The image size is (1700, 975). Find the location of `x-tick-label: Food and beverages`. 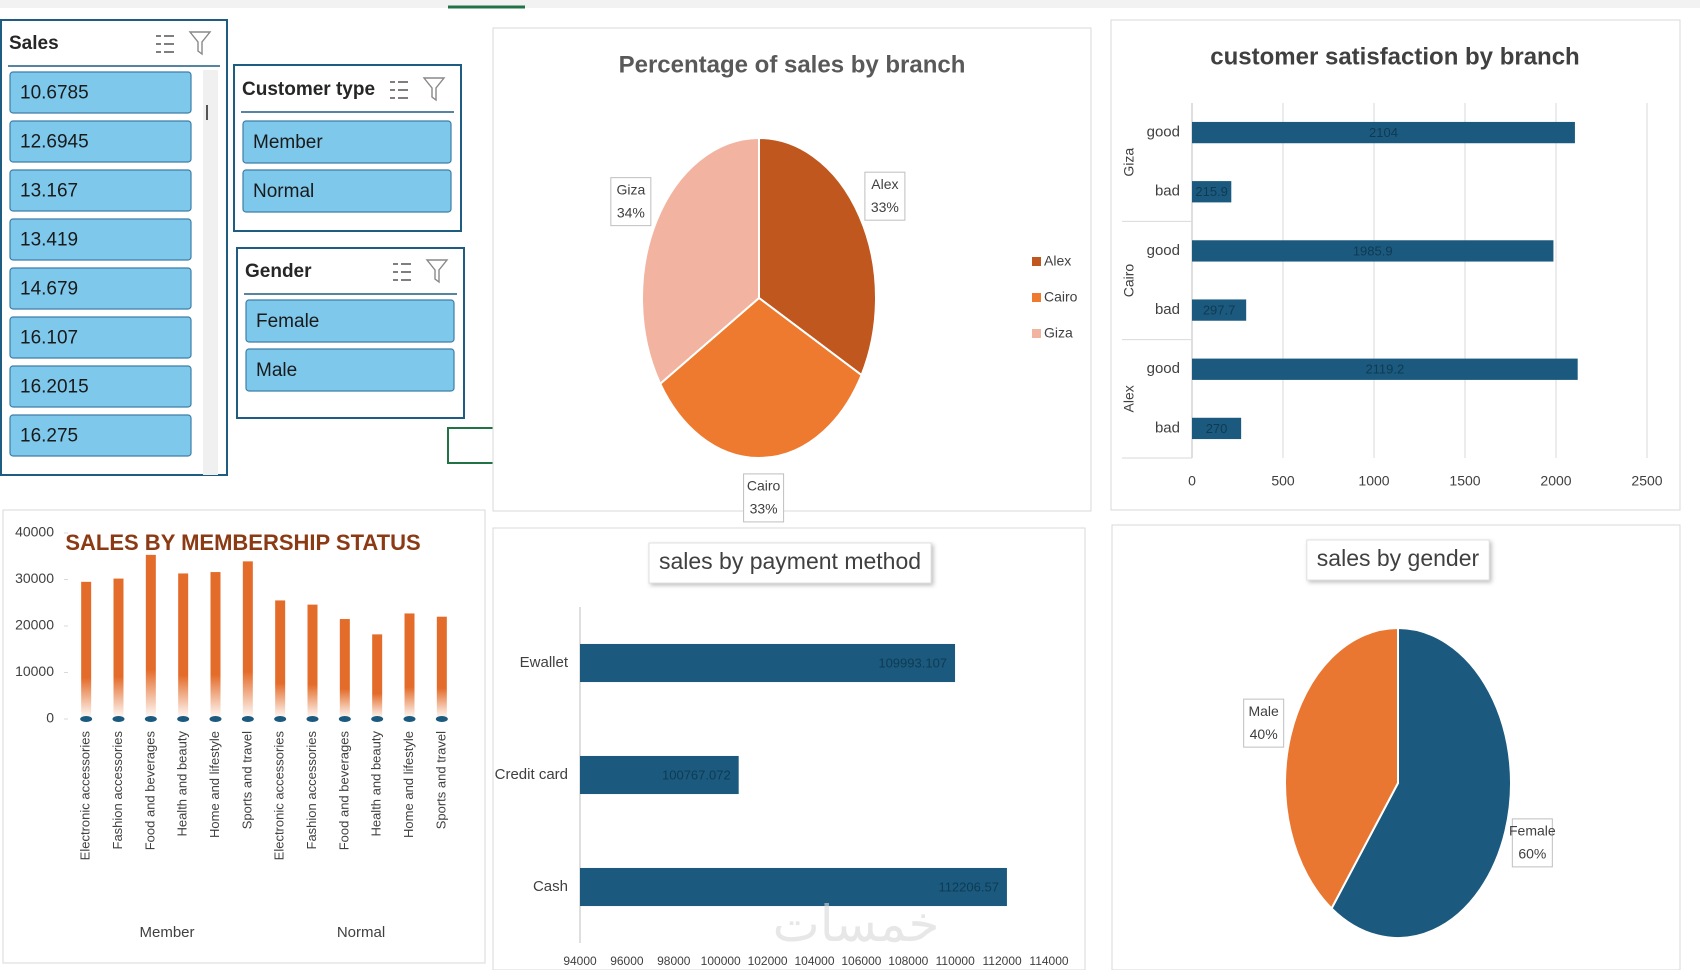

x-tick-label: Food and beverages is located at coordinates (149, 791).